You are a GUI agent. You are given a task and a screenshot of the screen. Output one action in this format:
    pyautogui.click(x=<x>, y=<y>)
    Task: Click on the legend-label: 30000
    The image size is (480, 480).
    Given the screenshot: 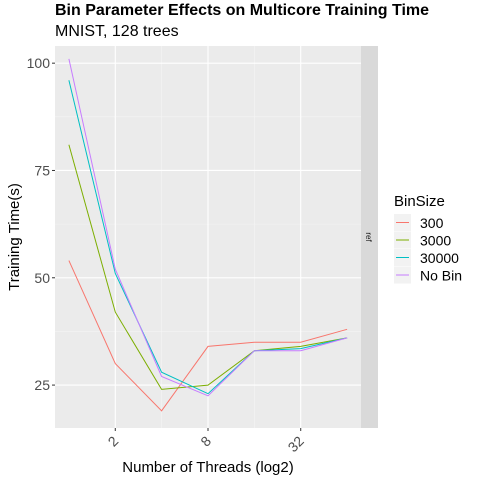 What is the action you would take?
    pyautogui.click(x=439, y=258)
    